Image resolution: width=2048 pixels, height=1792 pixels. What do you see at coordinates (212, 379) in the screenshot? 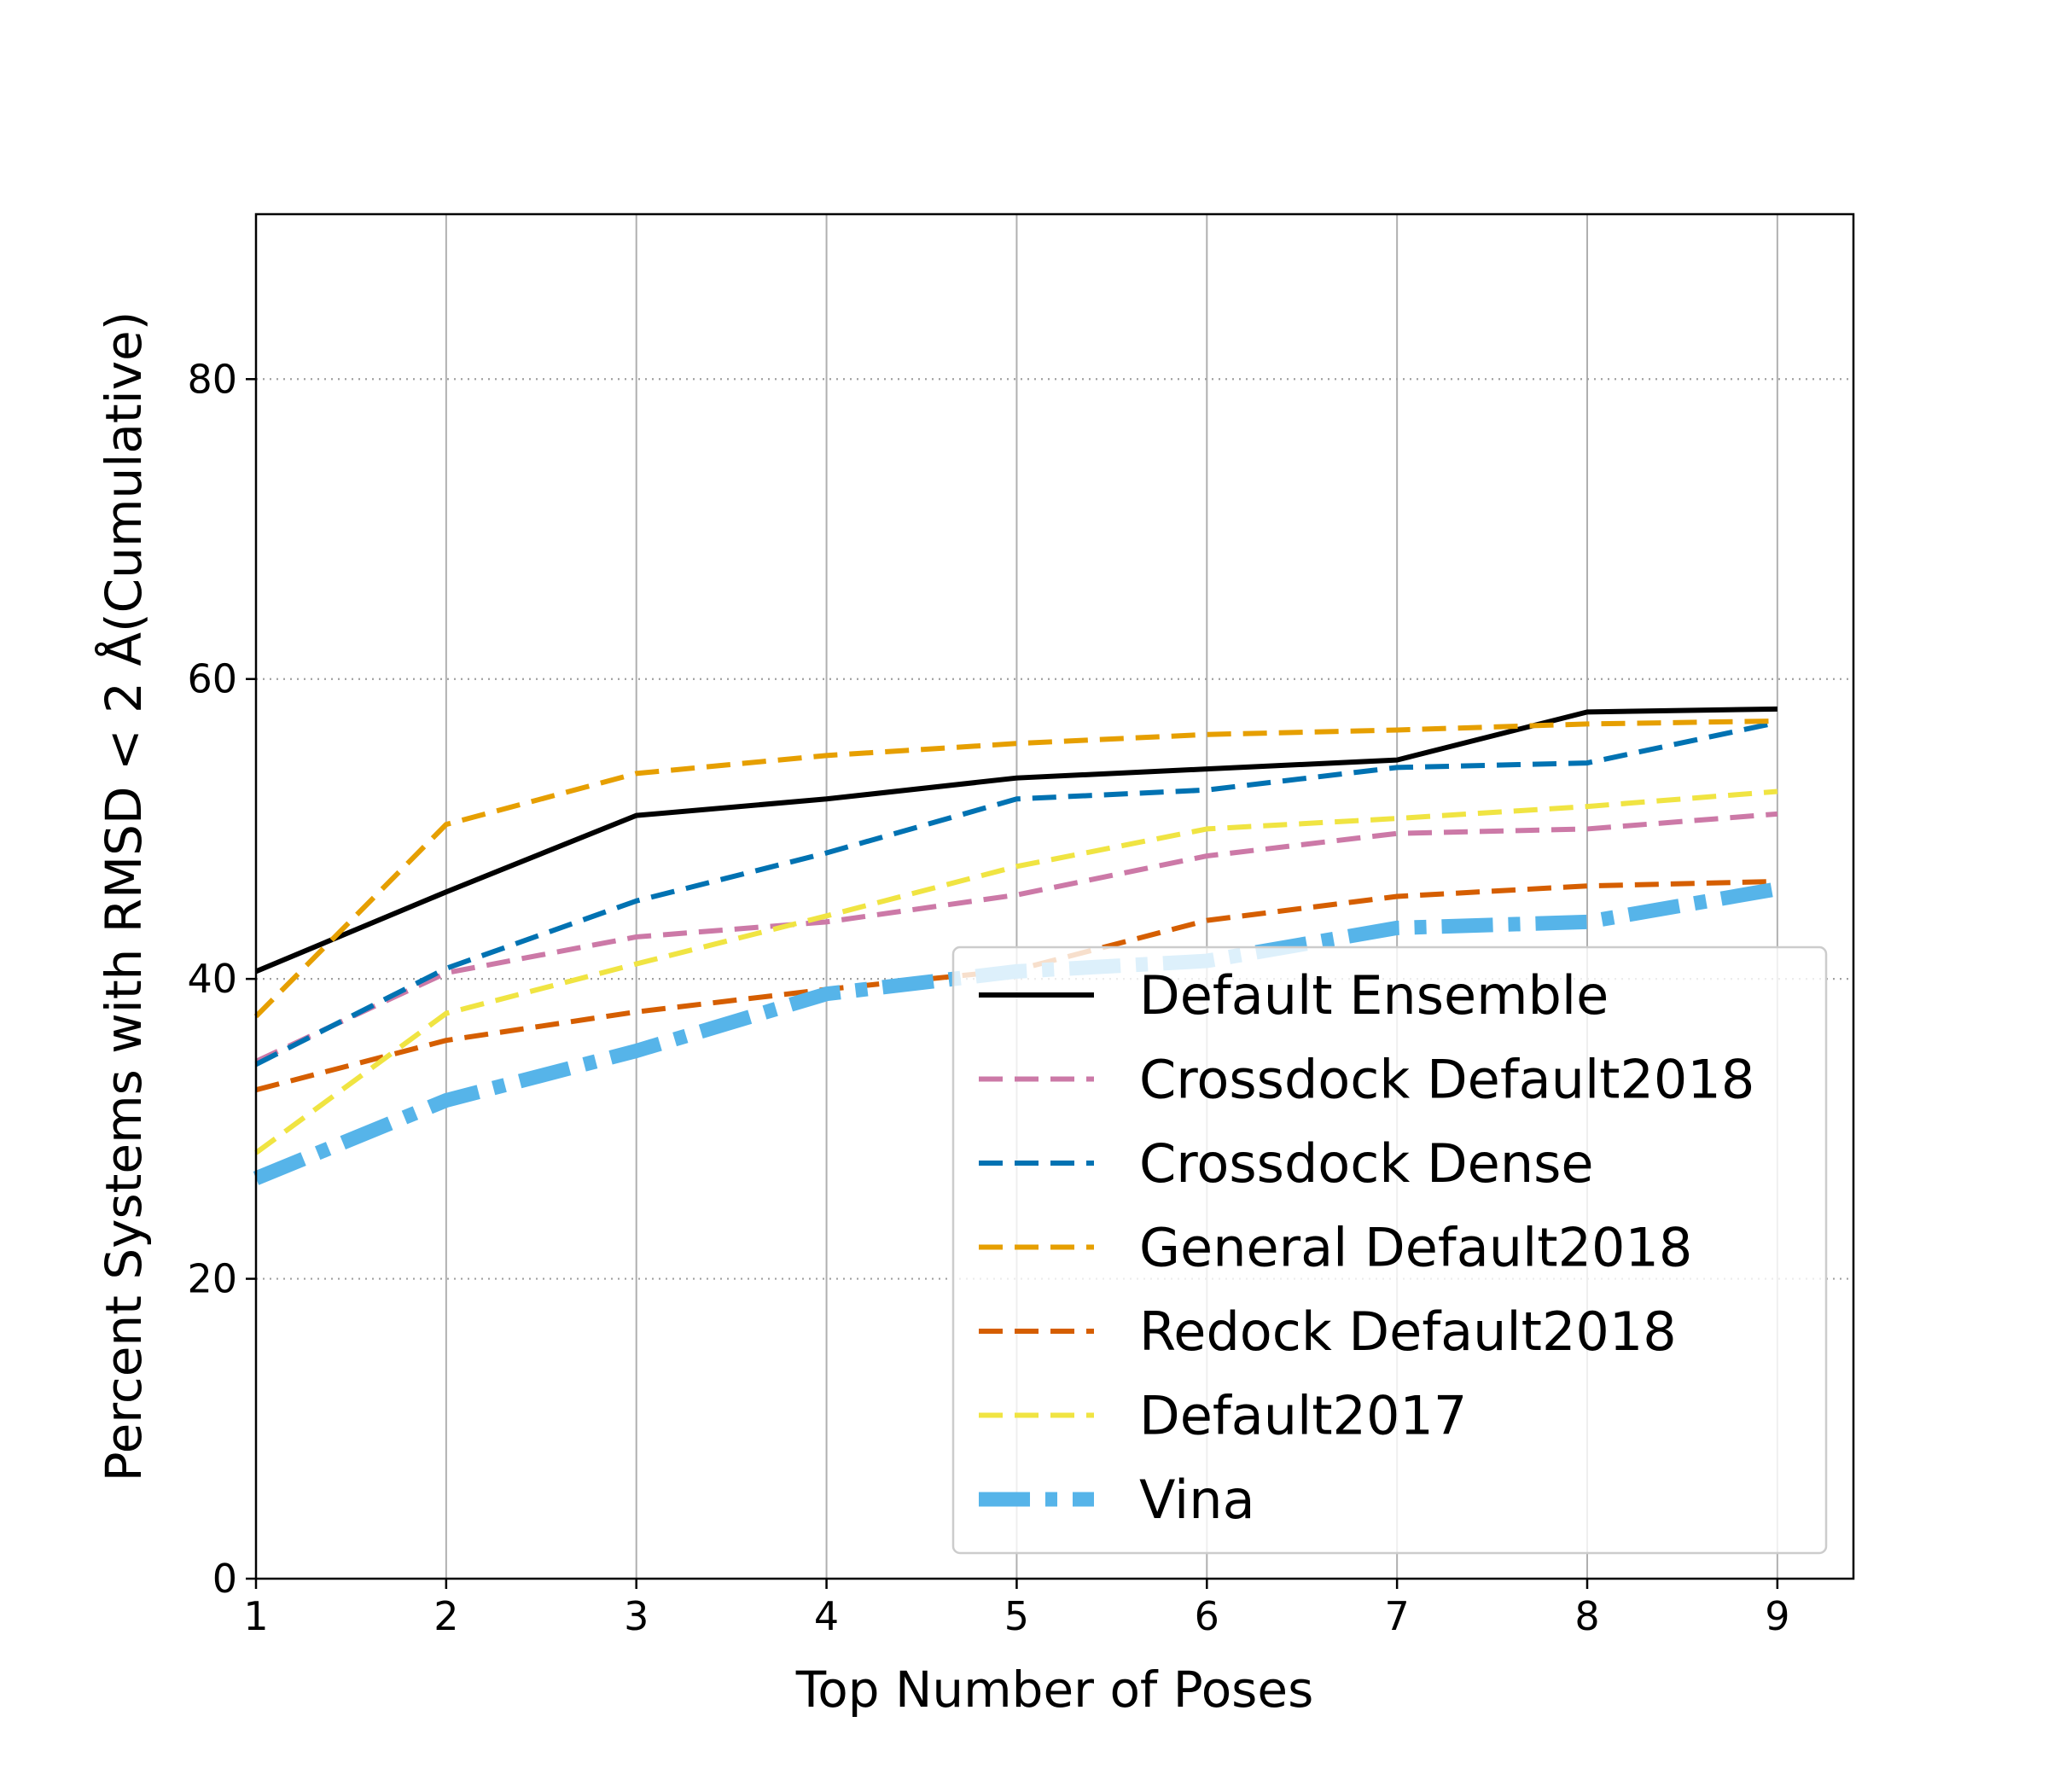
I see `y-tick-label: 80` at bounding box center [212, 379].